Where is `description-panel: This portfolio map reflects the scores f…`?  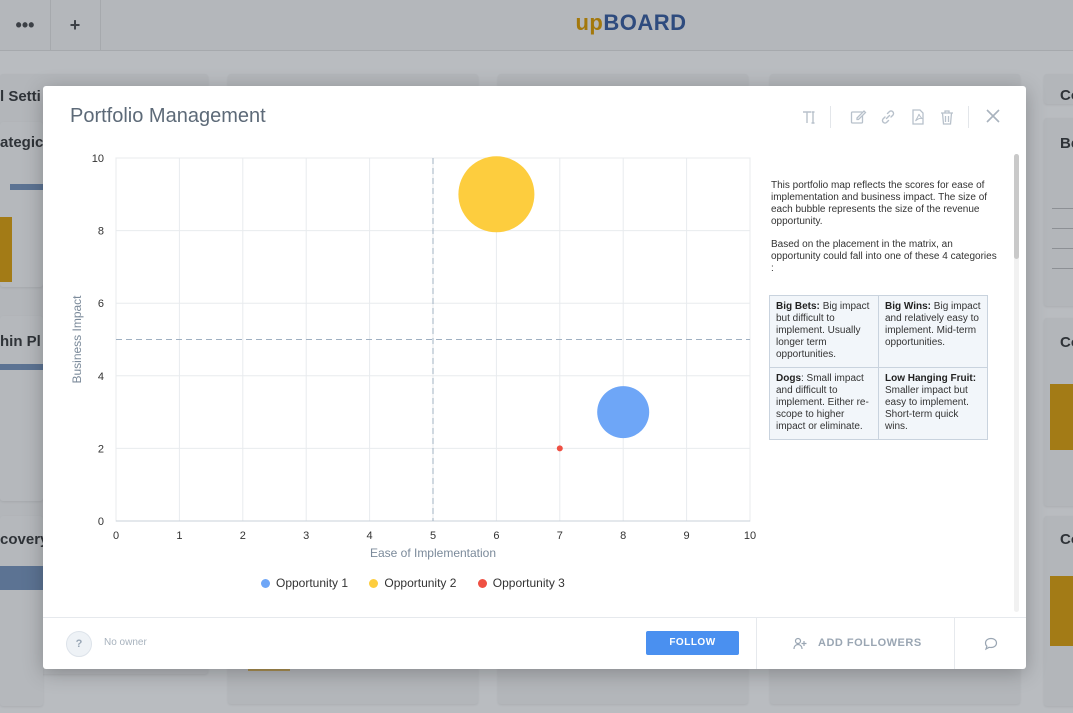 description-panel: This portfolio map reflects the scores f… is located at coordinates (884, 233).